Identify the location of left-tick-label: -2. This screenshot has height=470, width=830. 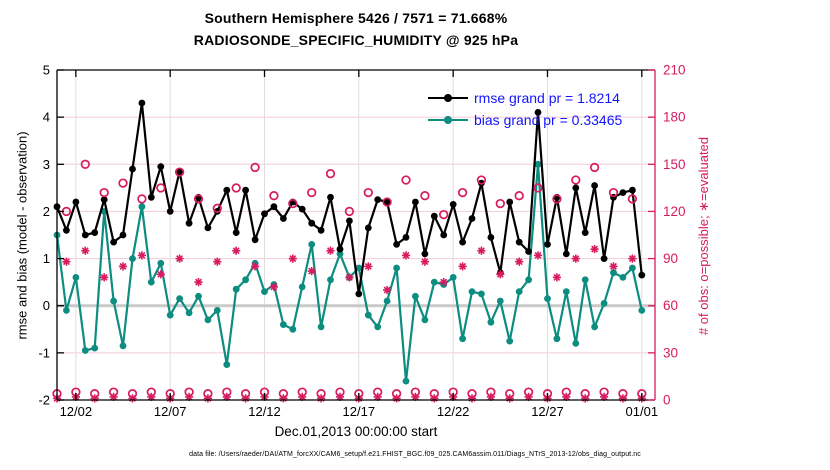
(44, 400).